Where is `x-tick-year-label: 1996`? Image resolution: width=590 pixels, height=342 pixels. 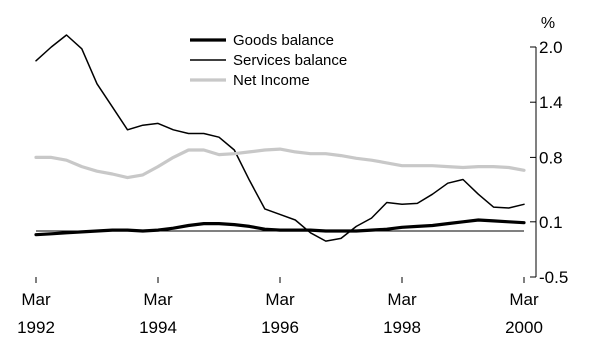
x-tick-year-label: 1996 is located at coordinates (280, 327).